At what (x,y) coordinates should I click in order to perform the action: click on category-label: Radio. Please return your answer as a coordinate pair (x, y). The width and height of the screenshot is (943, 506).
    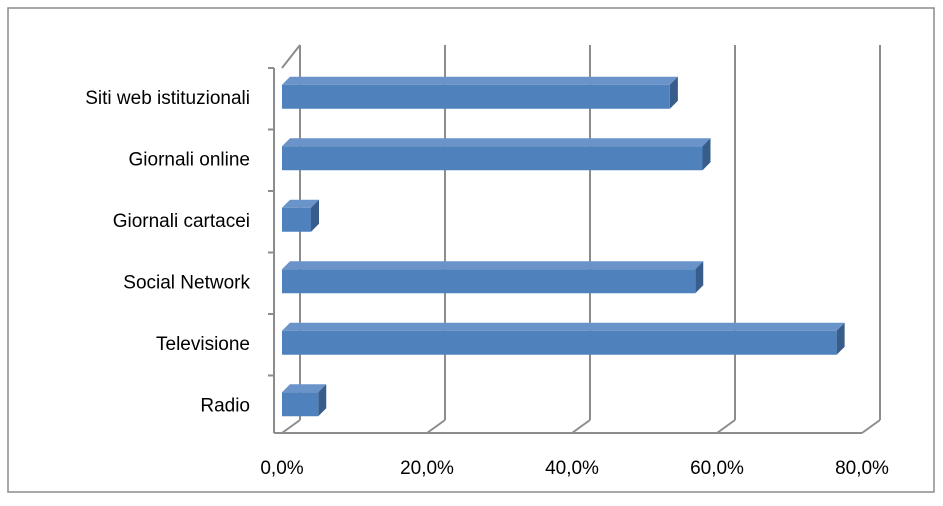
    Looking at the image, I should click on (225, 405).